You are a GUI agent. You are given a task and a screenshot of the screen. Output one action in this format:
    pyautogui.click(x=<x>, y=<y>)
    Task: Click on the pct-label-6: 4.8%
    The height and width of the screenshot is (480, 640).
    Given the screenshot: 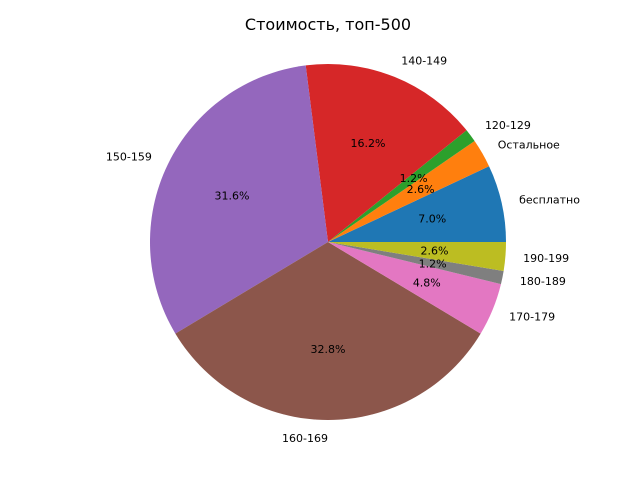 What is the action you would take?
    pyautogui.click(x=427, y=283)
    